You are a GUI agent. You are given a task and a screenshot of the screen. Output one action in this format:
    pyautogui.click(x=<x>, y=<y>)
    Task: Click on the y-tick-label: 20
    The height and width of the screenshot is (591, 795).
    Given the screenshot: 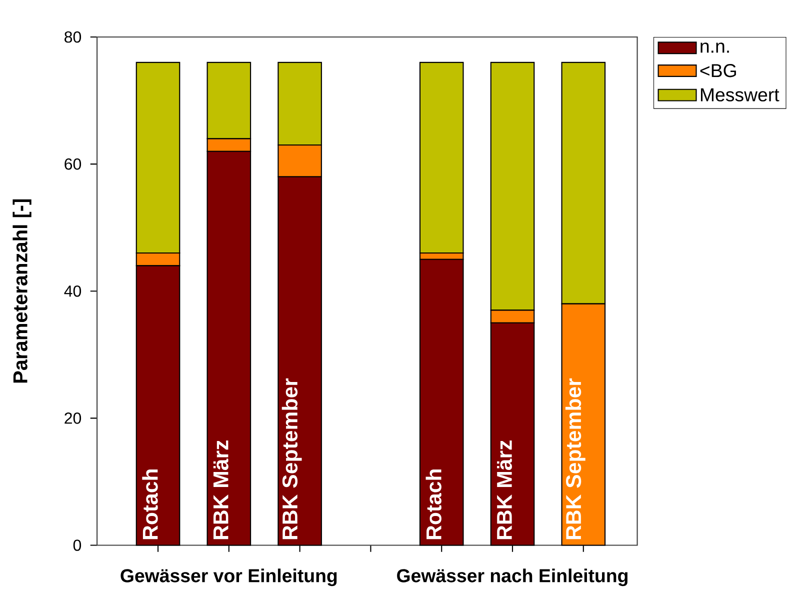 What is the action you would take?
    pyautogui.click(x=73, y=418)
    